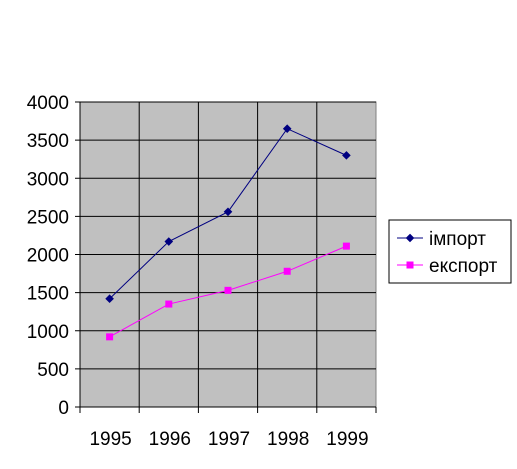 The image size is (517, 469). I want to click on y-tick-label: 4000, so click(48, 103).